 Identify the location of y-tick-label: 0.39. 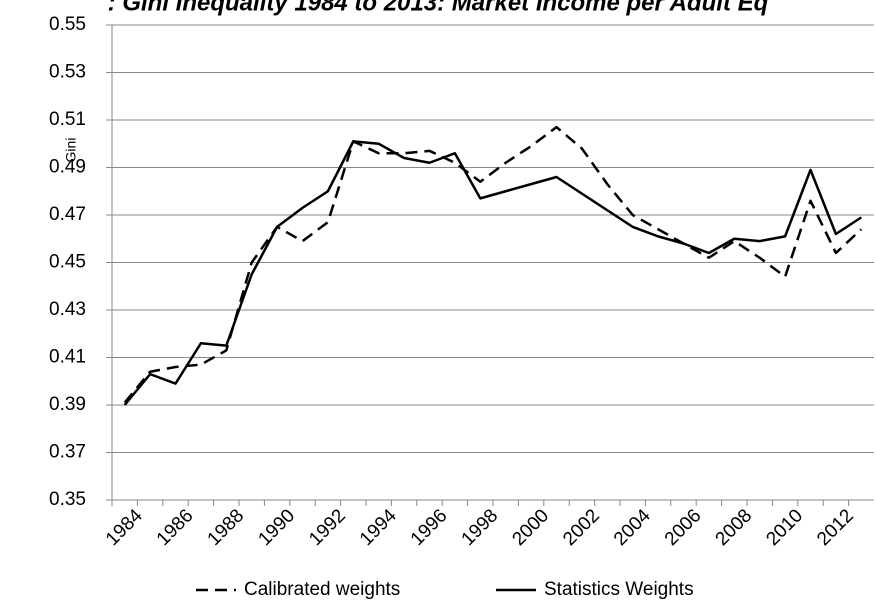
(67, 404).